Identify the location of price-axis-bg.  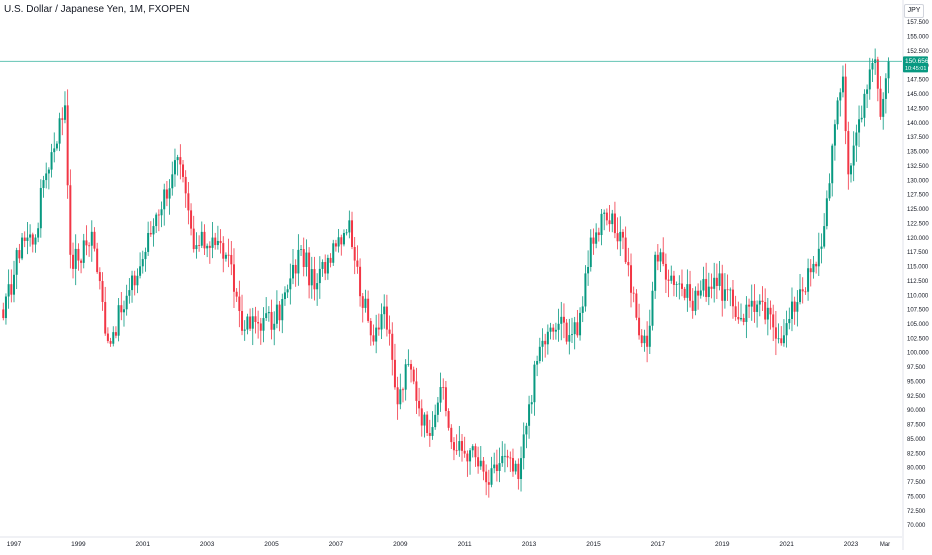
(917, 275).